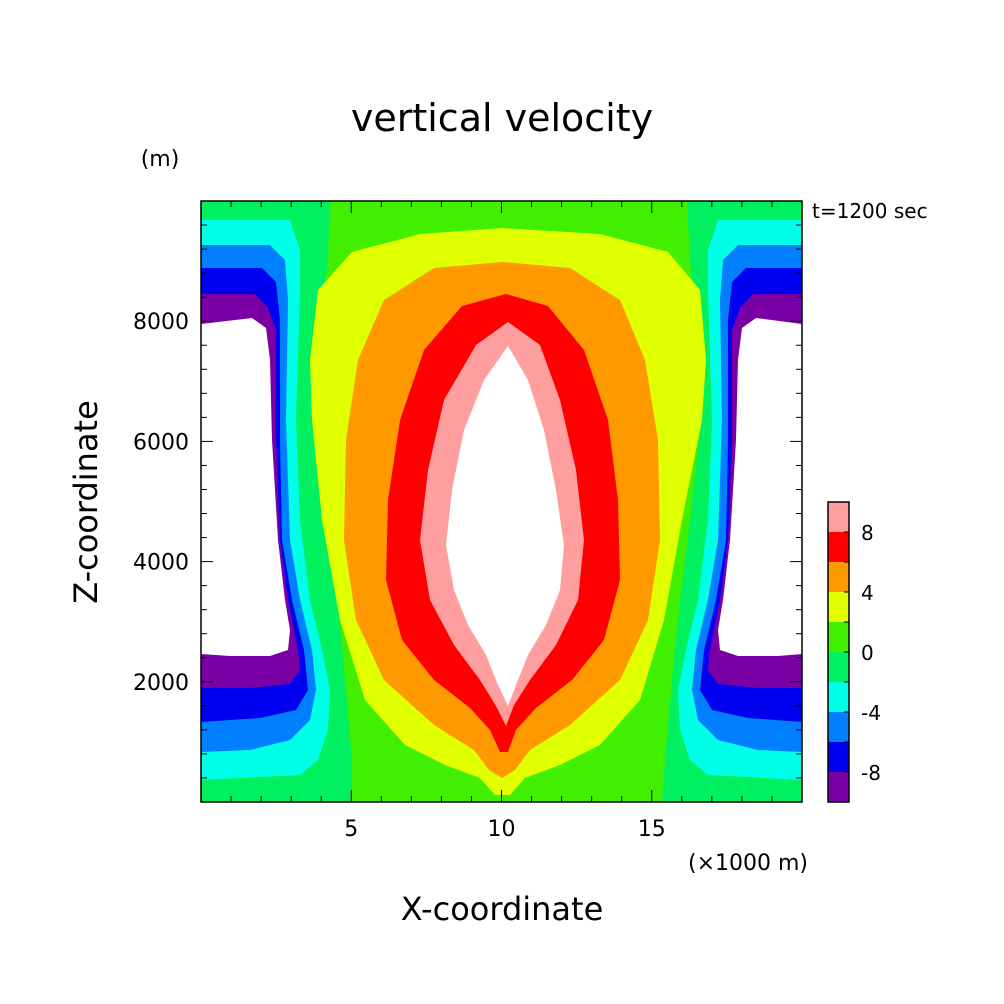 The height and width of the screenshot is (1004, 1004). What do you see at coordinates (870, 211) in the screenshot?
I see `time-label: t=1200 sec` at bounding box center [870, 211].